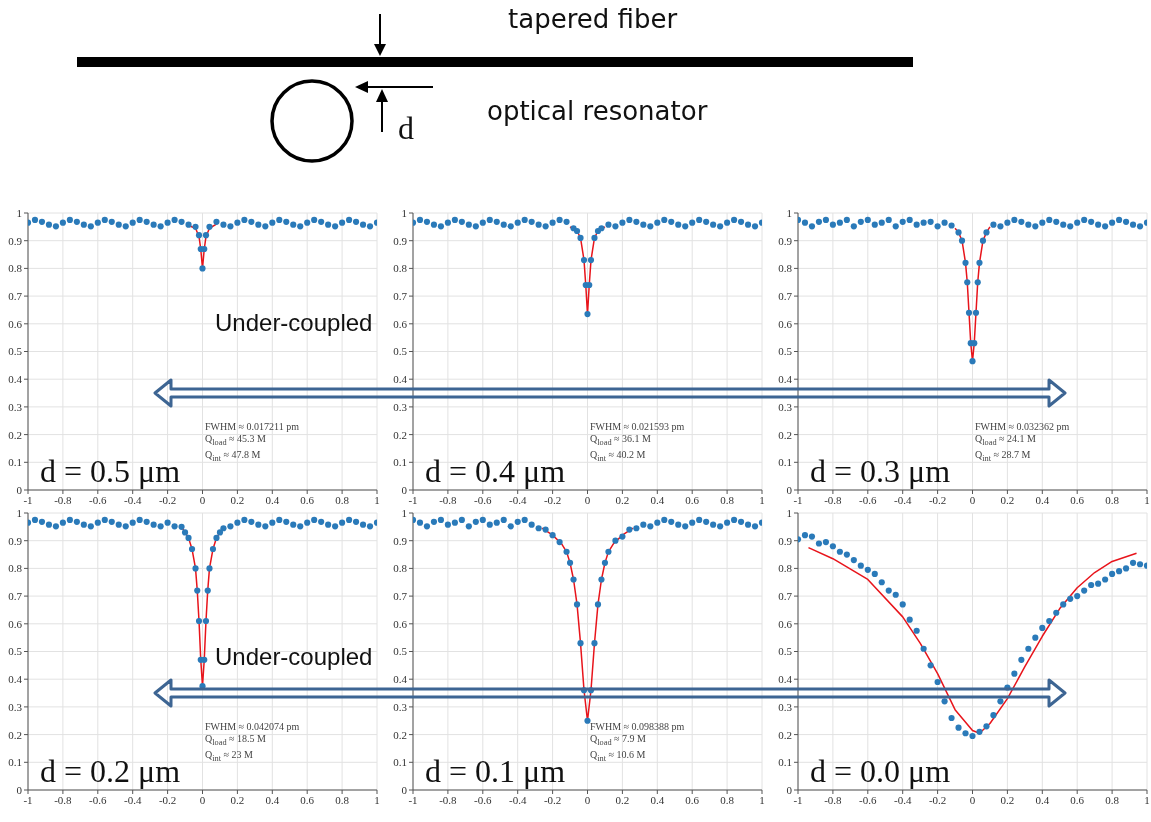  I want to click on text: optical resonator, so click(597, 111).